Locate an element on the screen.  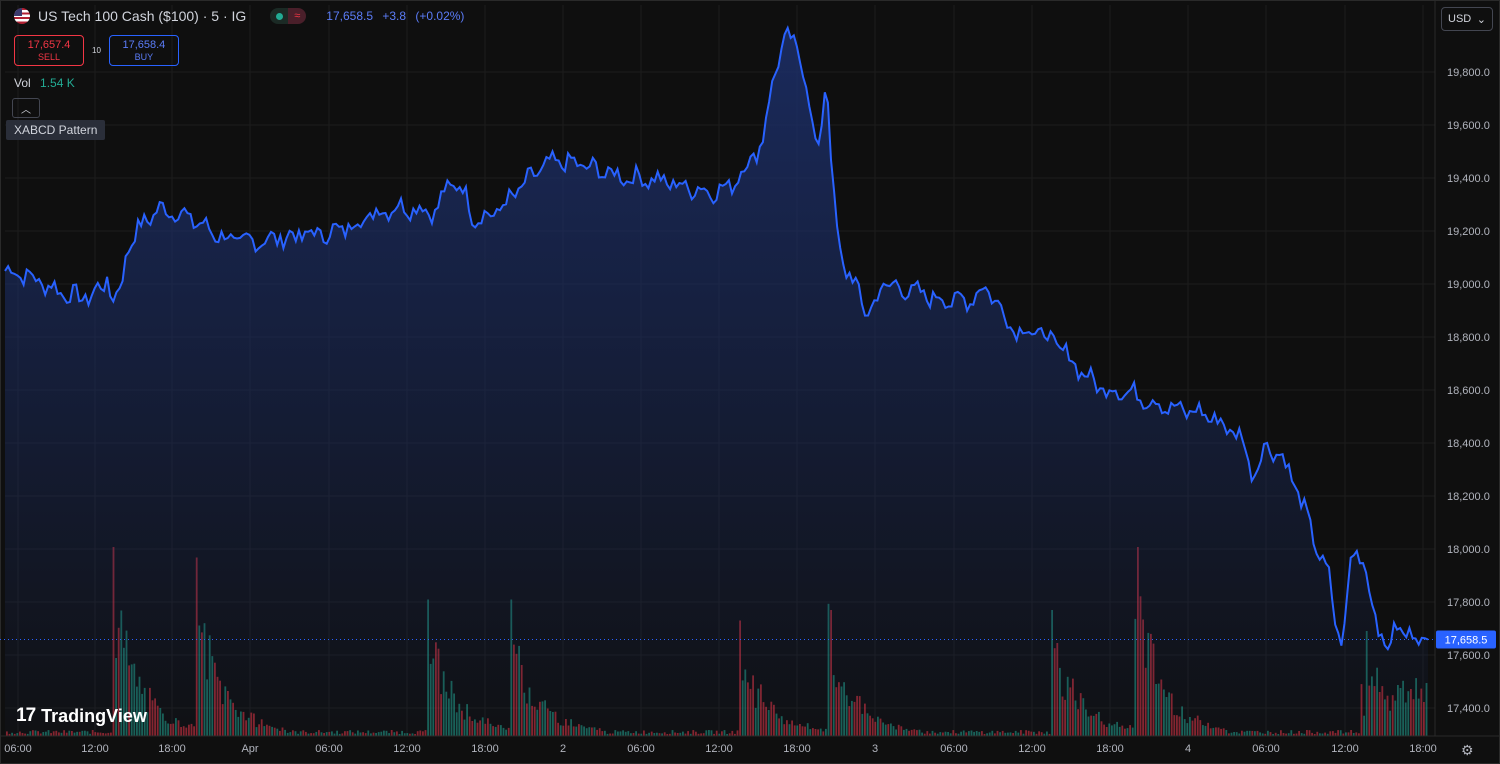
buy-button: 17,658.4 BUY is located at coordinates (143, 50).